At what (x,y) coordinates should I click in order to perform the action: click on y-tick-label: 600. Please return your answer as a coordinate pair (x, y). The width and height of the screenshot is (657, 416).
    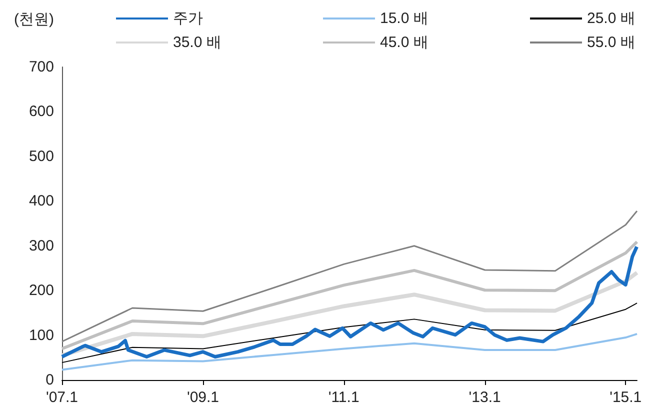
    Looking at the image, I should click on (41, 111).